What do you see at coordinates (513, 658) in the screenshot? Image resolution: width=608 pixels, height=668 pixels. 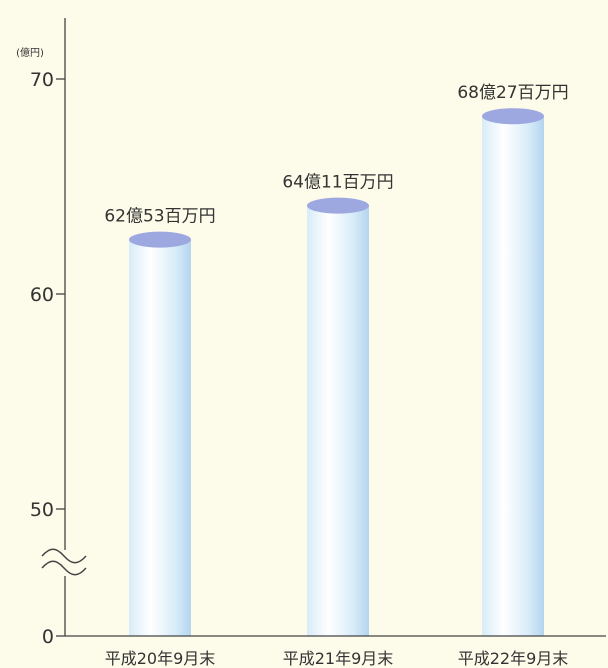 I see `category-label: 平成22年9月末` at bounding box center [513, 658].